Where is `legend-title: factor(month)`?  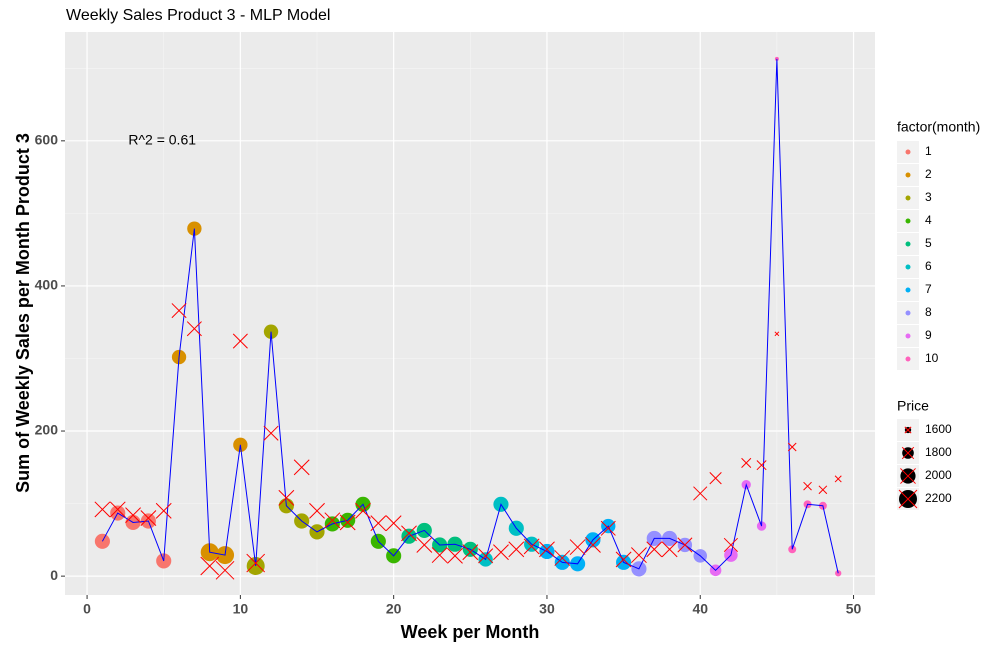 legend-title: factor(month) is located at coordinates (938, 127).